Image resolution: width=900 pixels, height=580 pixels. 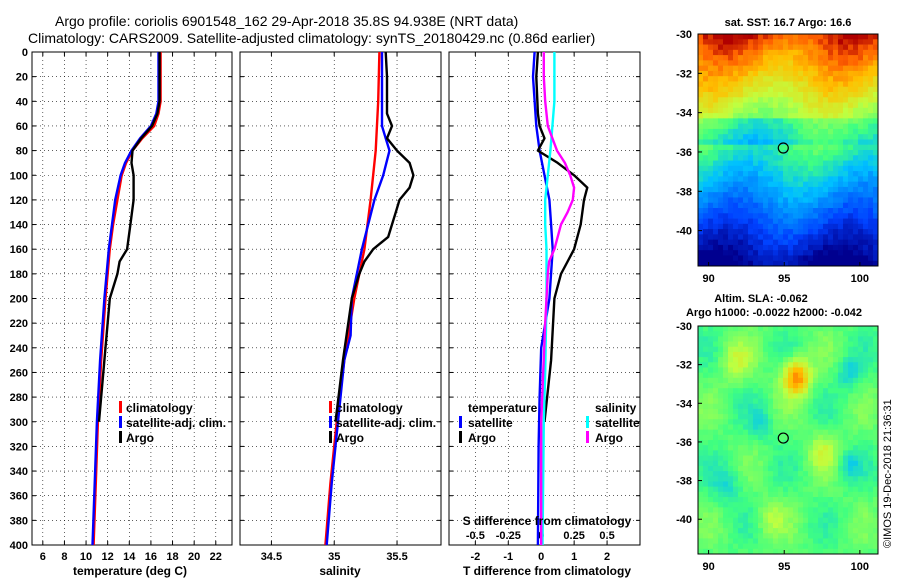 I want to click on y-tick-label: 240, so click(x=19, y=349).